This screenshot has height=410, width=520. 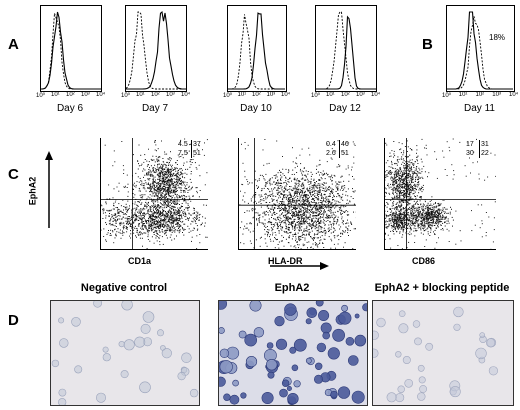 I want to click on scatter-x-label: HLA-DR, so click(x=285, y=261).